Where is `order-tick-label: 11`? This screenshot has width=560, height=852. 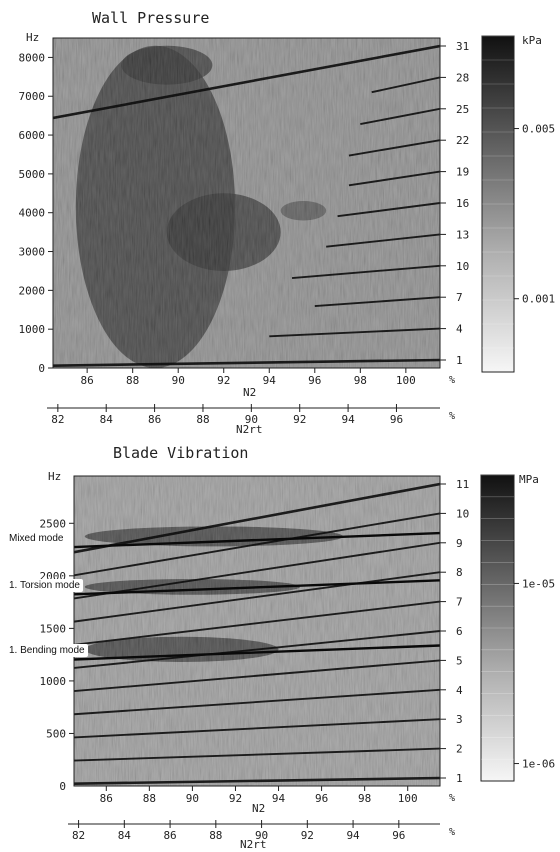 order-tick-label: 11 is located at coordinates (462, 484).